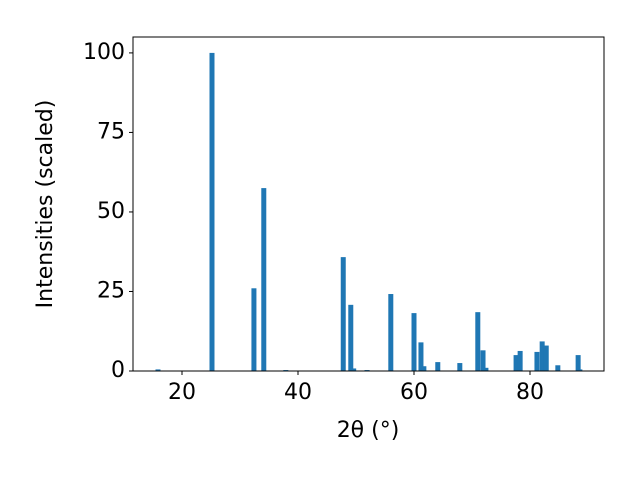 This screenshot has width=640, height=480. I want to click on y-tick-label: 75, so click(111, 131).